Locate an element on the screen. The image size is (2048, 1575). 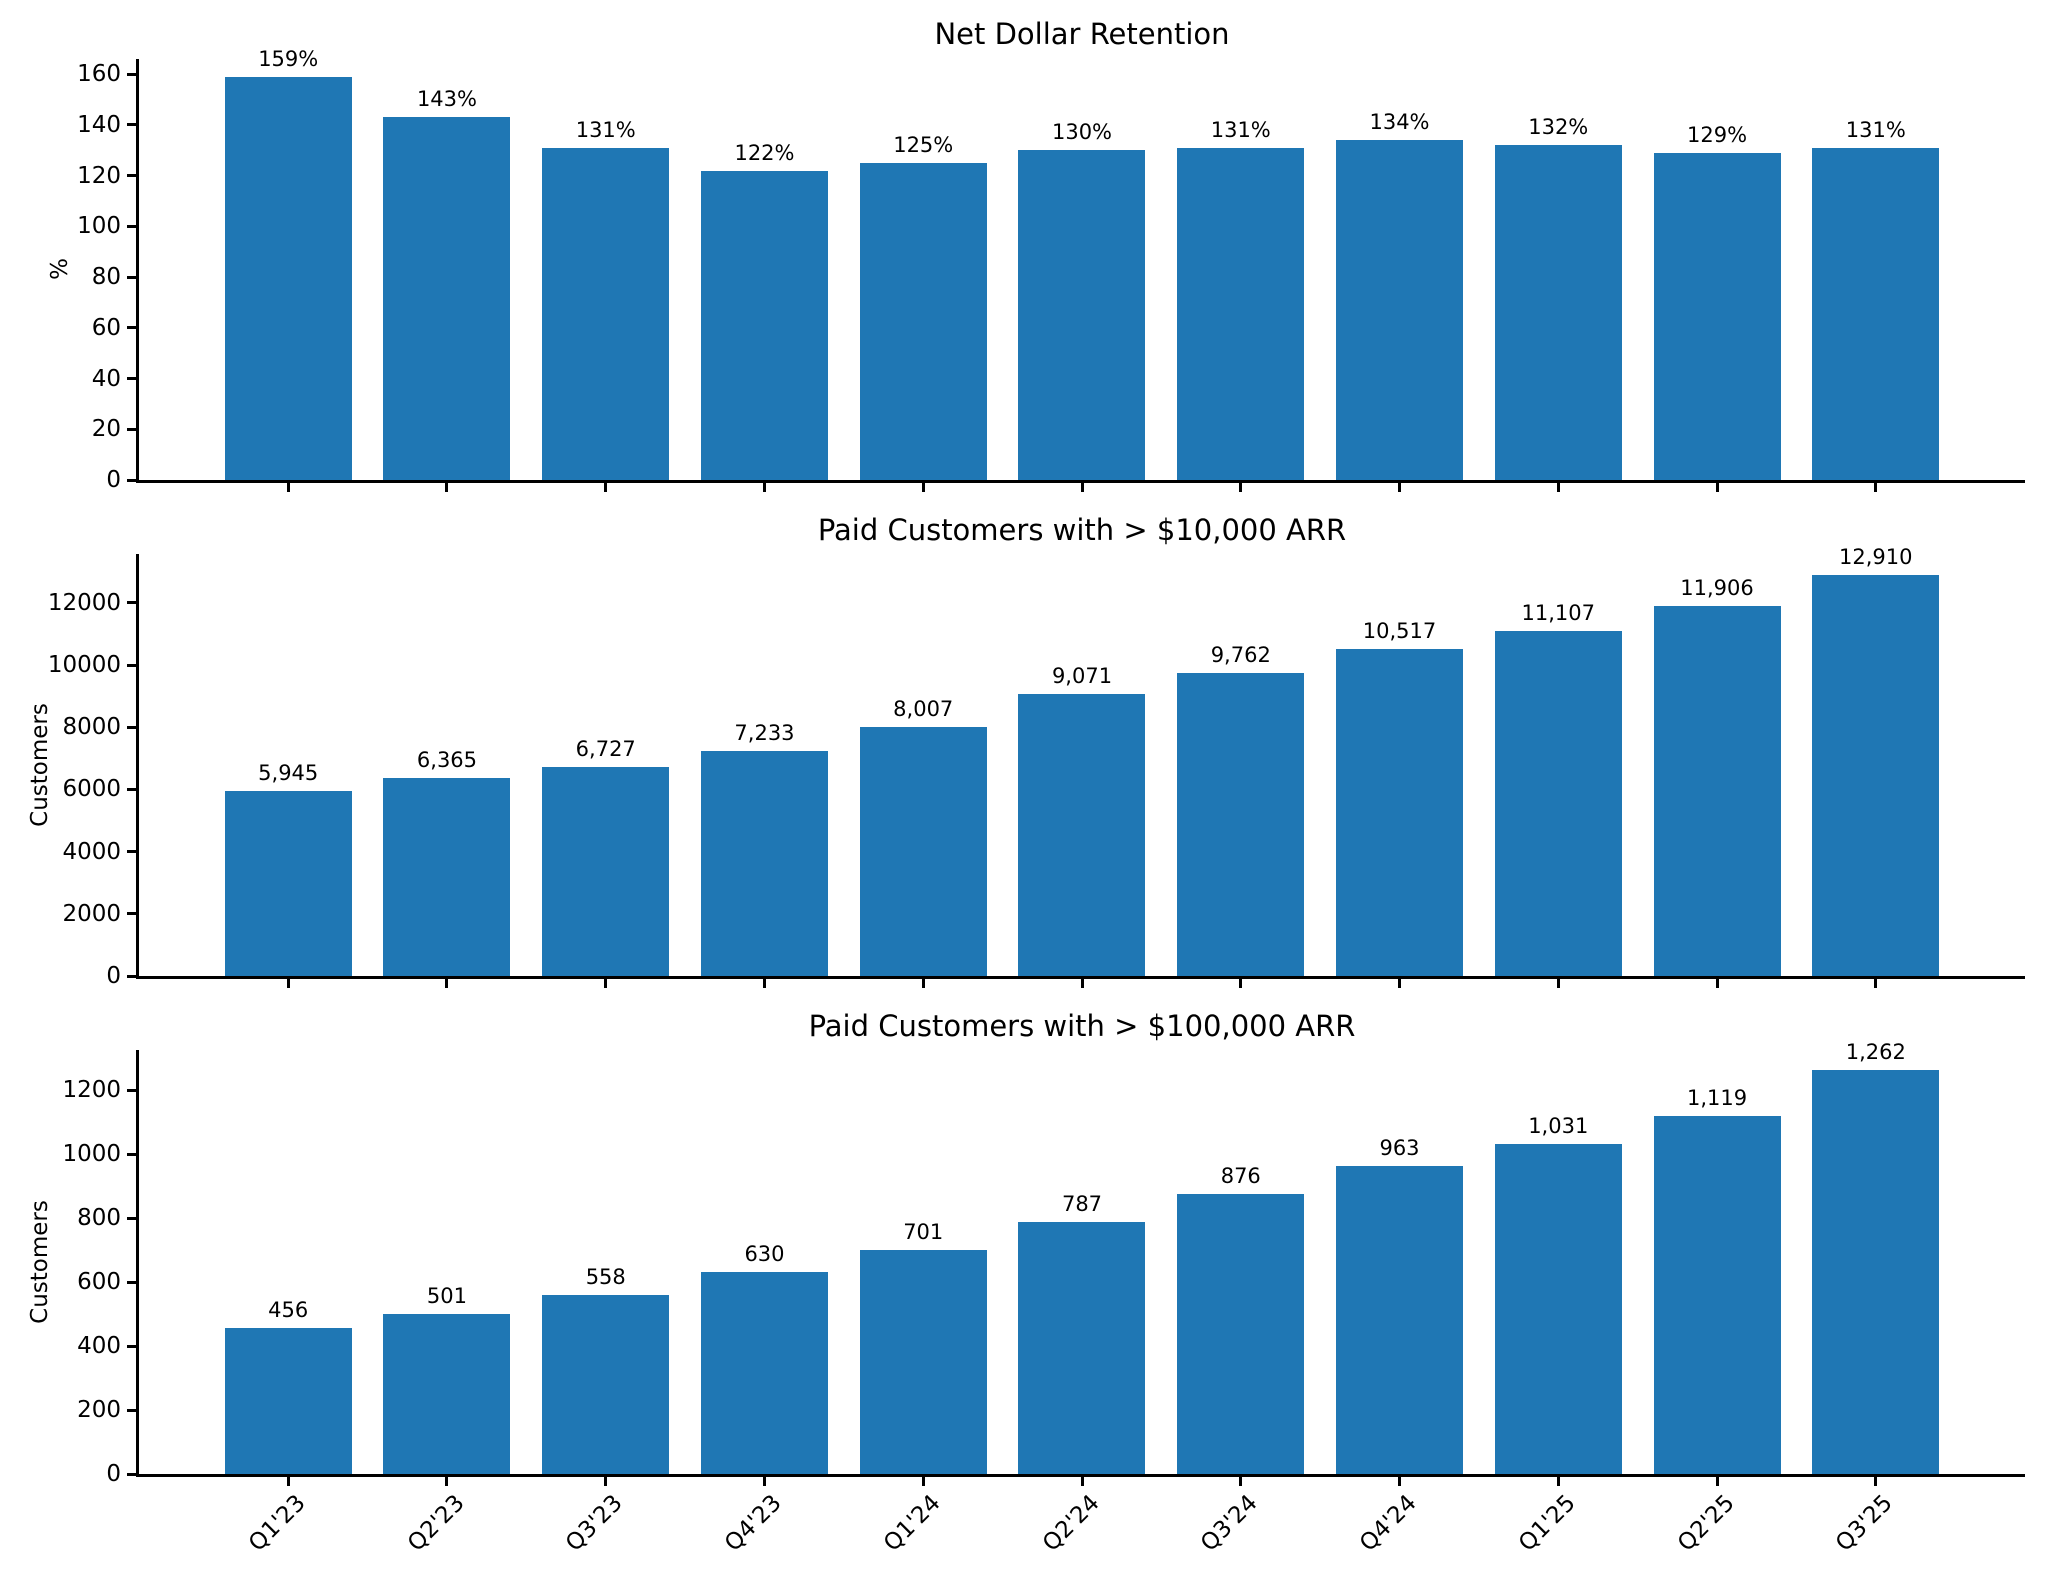
y-tick-label: 10000 is located at coordinates (84, 665).